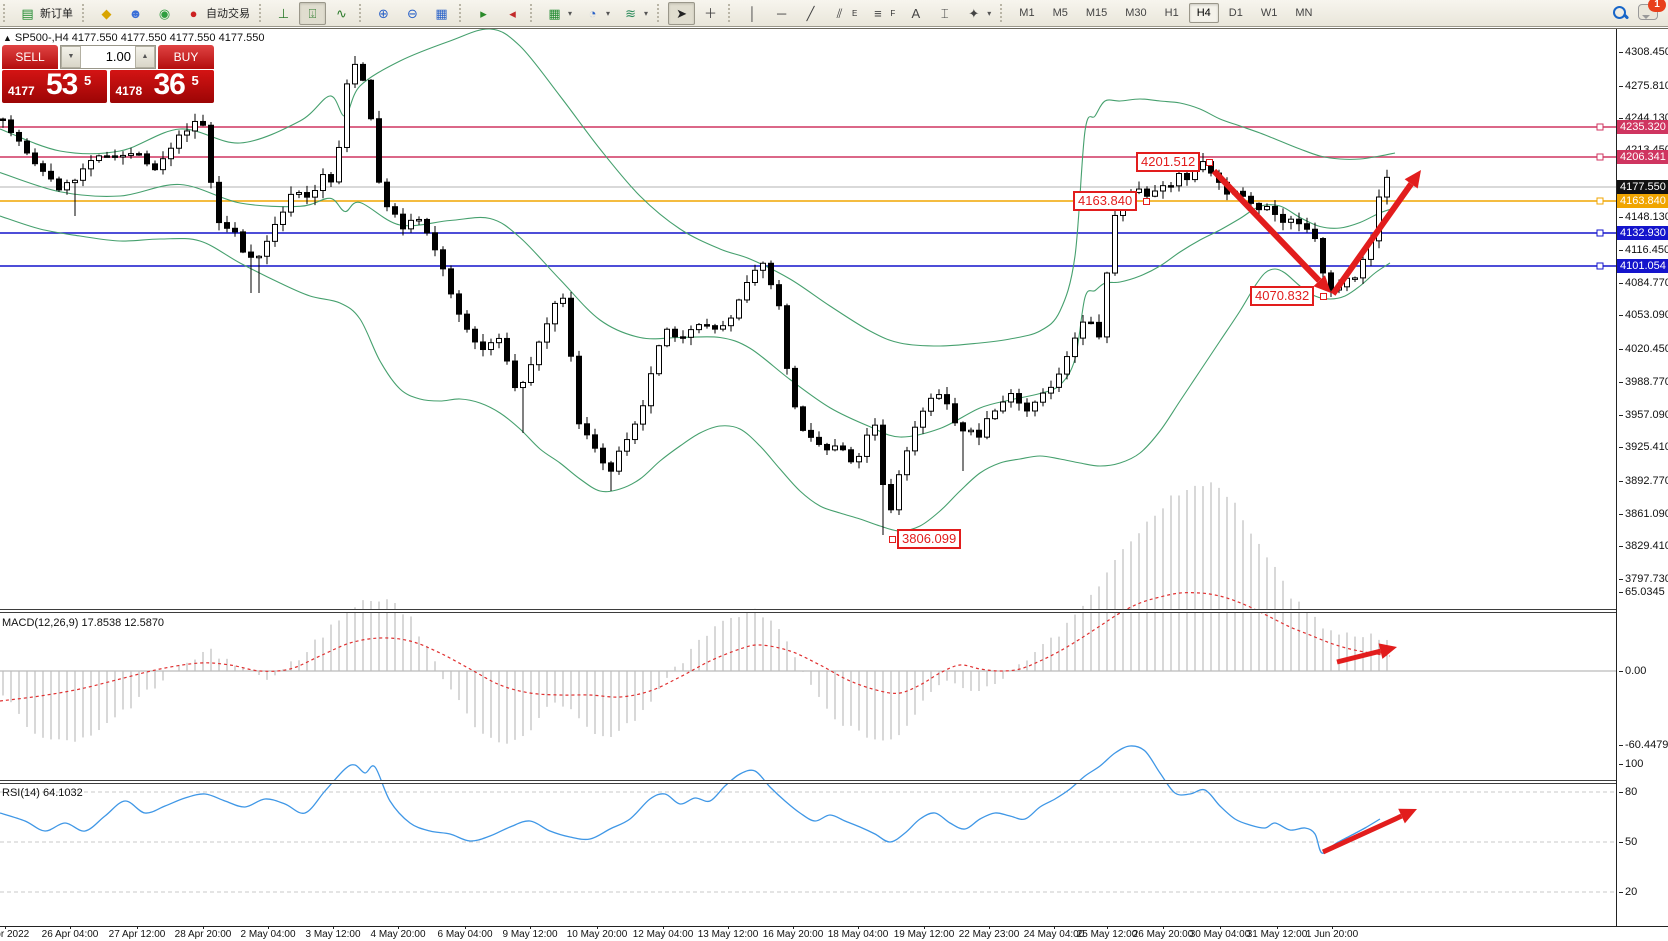 This screenshot has height=941, width=1668. What do you see at coordinates (1375, 233) in the screenshot?
I see `trend-arrow-up` at bounding box center [1375, 233].